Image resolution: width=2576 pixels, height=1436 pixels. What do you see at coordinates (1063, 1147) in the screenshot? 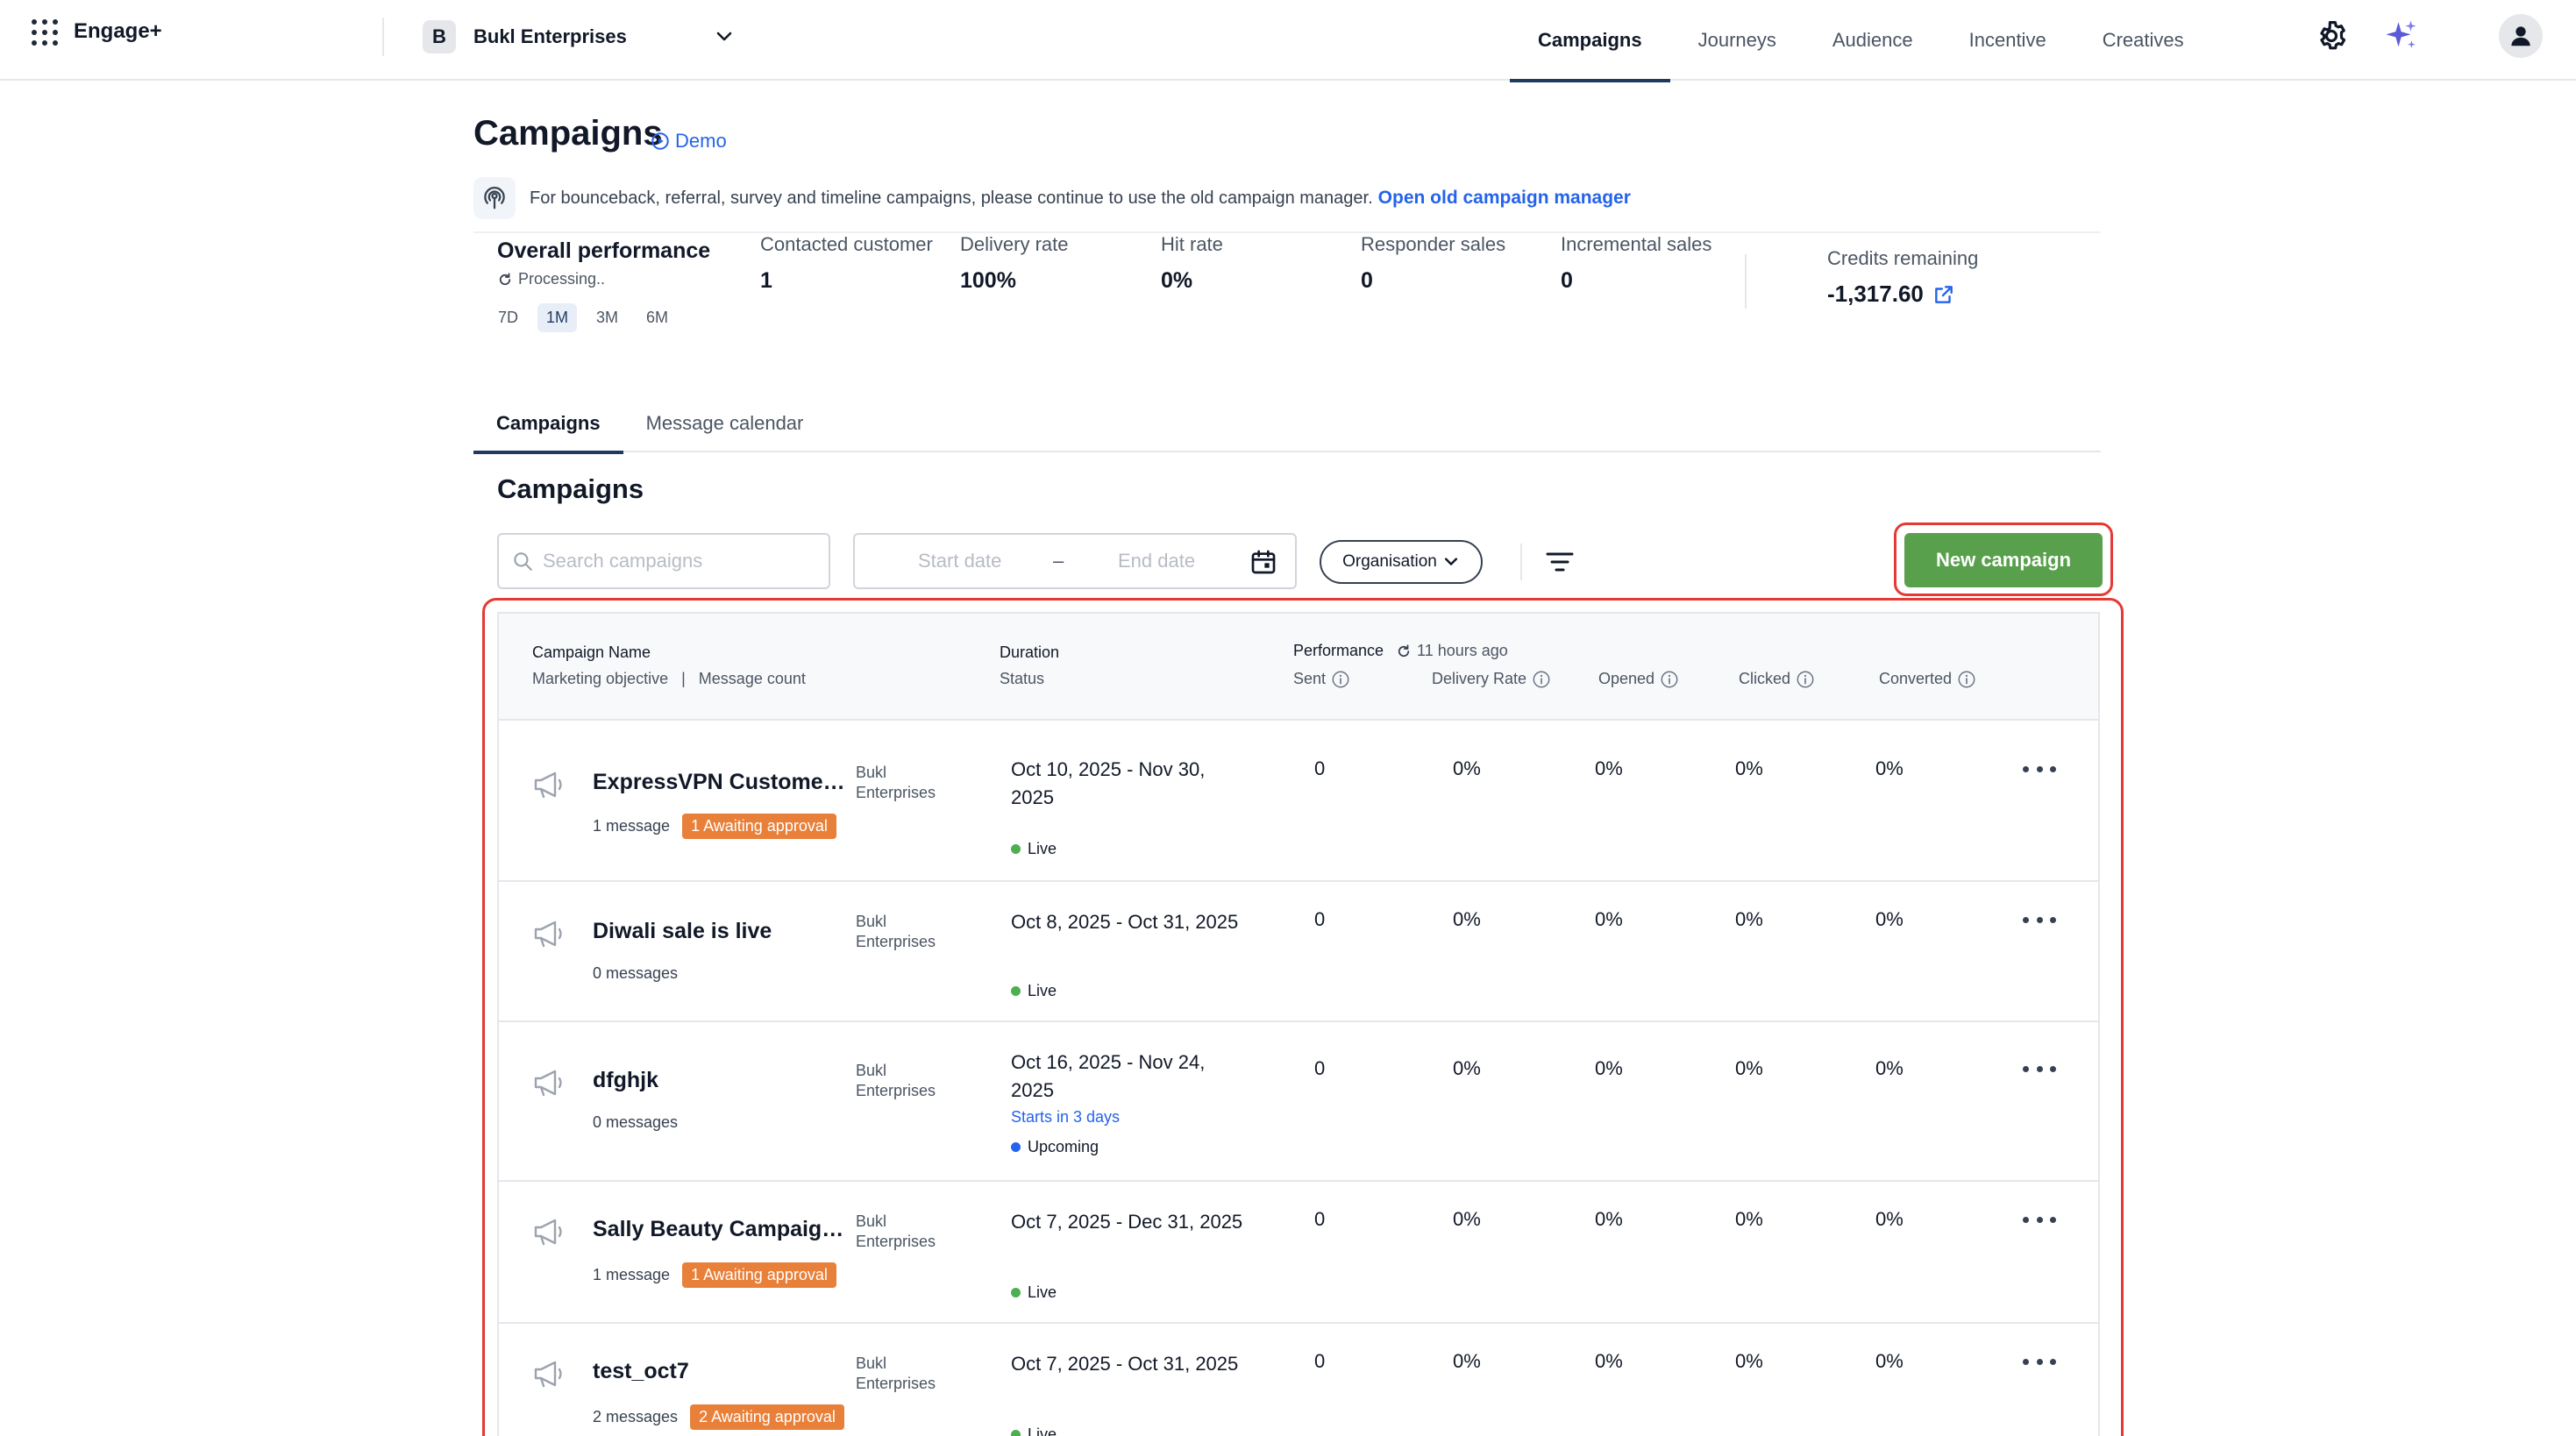
I see `status-label: Upcoming` at bounding box center [1063, 1147].